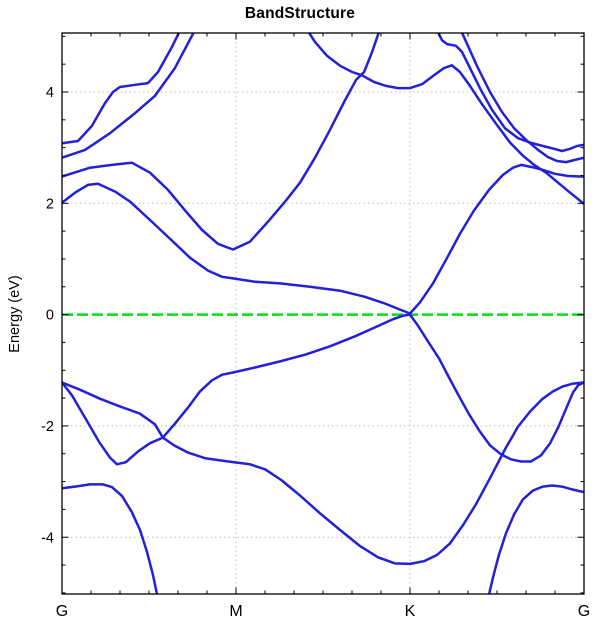 This screenshot has height=627, width=600. What do you see at coordinates (50, 204) in the screenshot?
I see `y-tick-label: 2` at bounding box center [50, 204].